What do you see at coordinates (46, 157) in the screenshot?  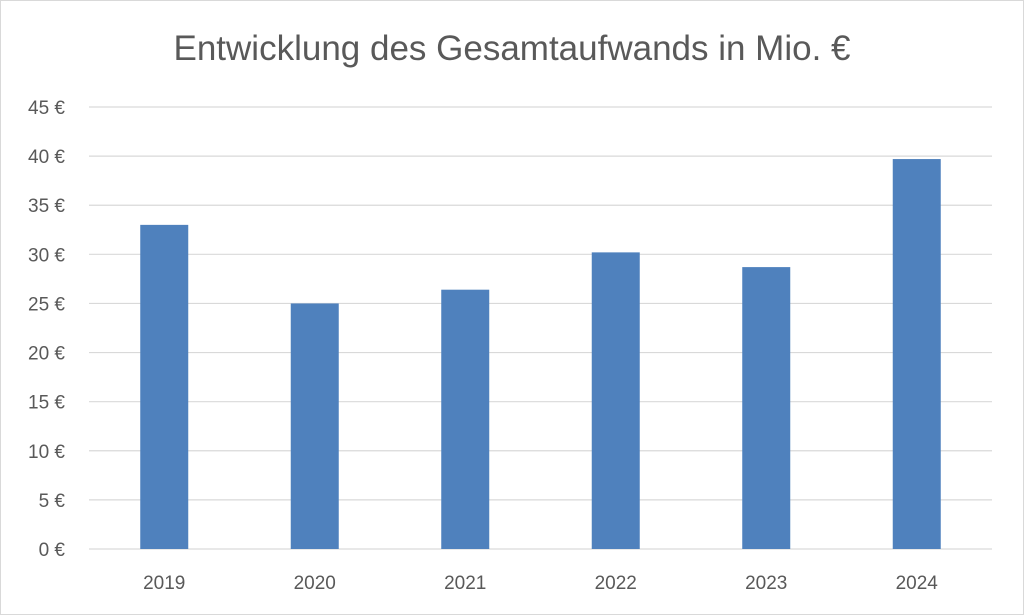 I see `y-tick-label: 40 €` at bounding box center [46, 157].